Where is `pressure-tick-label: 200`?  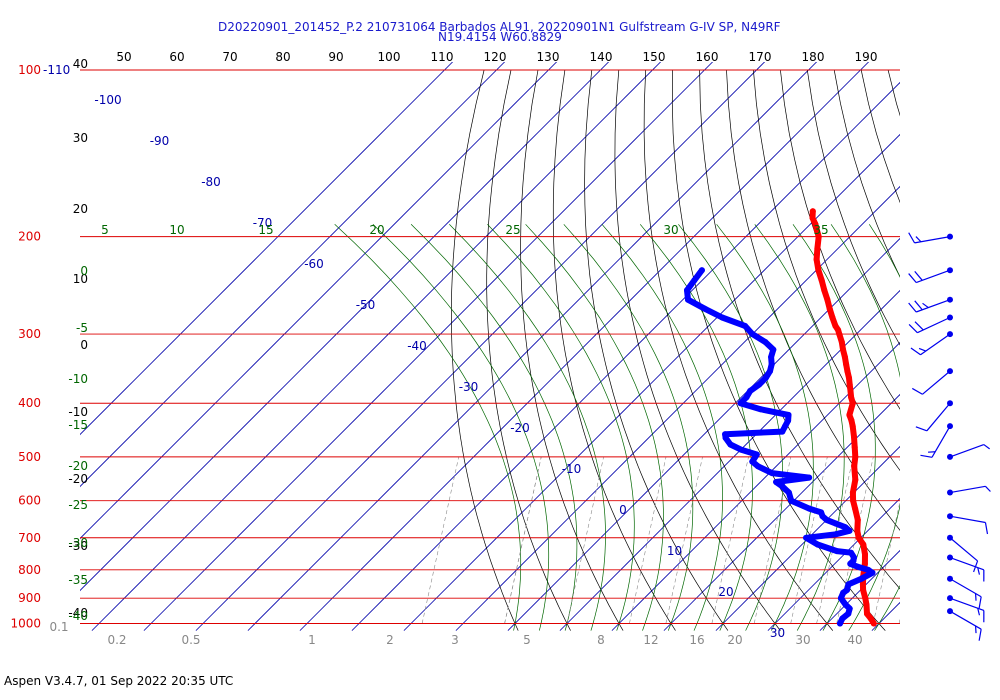
pressure-tick-label: 200 is located at coordinates (29, 237).